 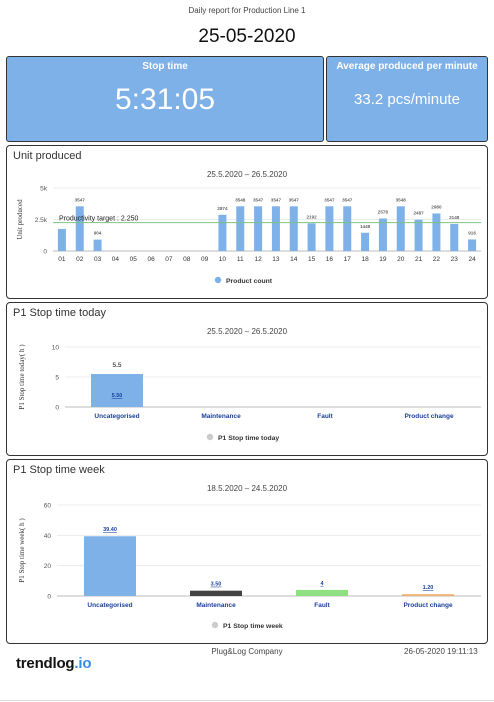 What do you see at coordinates (165, 66) in the screenshot?
I see `kpi-stop-time-label: Stop time` at bounding box center [165, 66].